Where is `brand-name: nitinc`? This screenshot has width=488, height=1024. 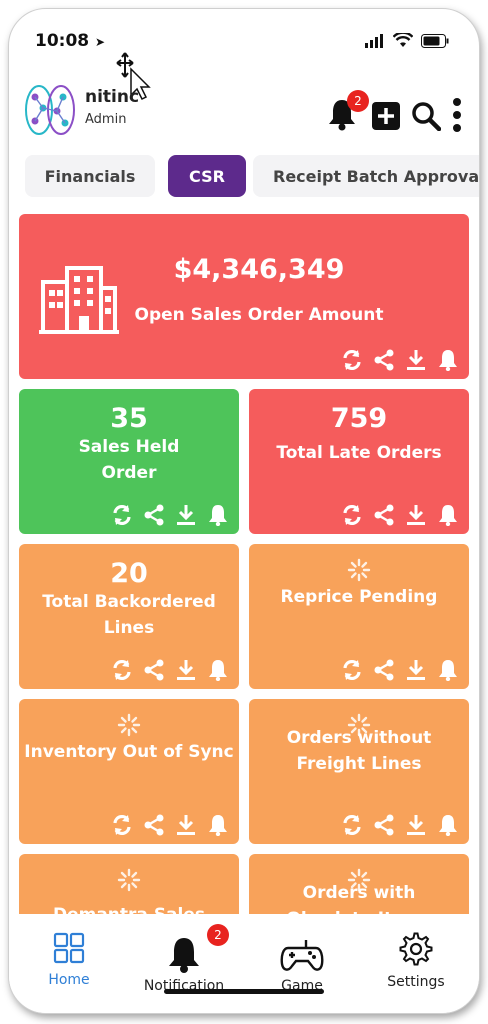 brand-name: nitinc is located at coordinates (112, 97).